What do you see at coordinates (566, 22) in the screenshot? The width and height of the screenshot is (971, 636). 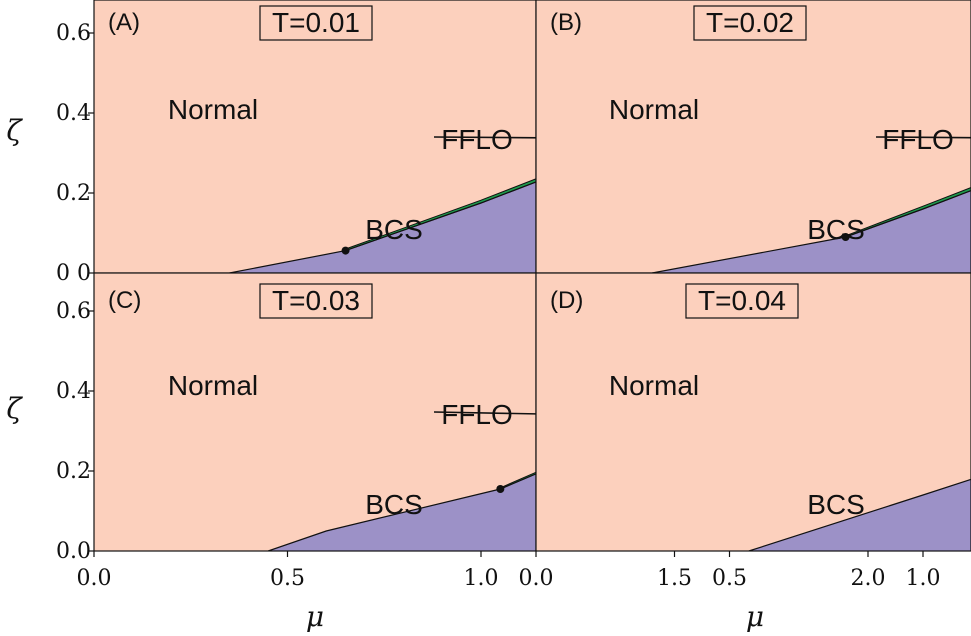 I see `panel-label: (B)` at bounding box center [566, 22].